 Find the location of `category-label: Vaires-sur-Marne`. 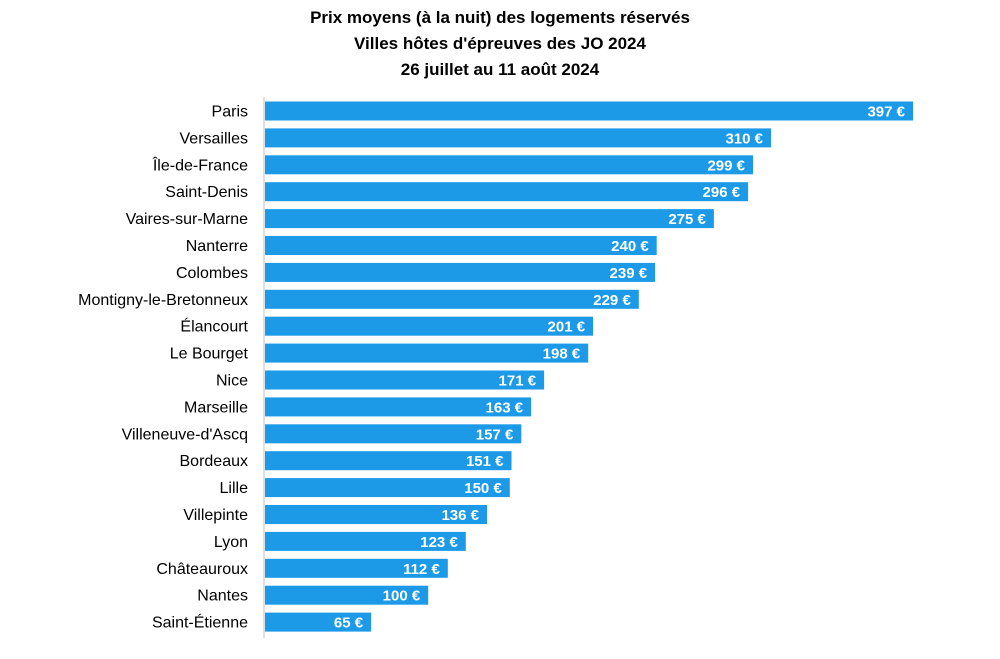

category-label: Vaires-sur-Marne is located at coordinates (187, 219).